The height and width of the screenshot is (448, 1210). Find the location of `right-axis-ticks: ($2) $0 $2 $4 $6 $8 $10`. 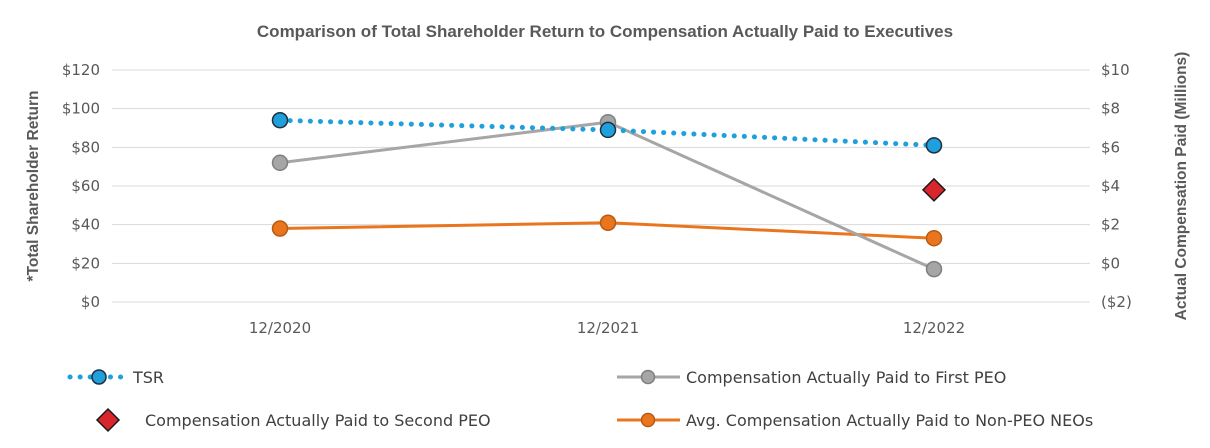

right-axis-ticks: ($2) $0 $2 $4 $6 $8 $10 is located at coordinates (1116, 186).